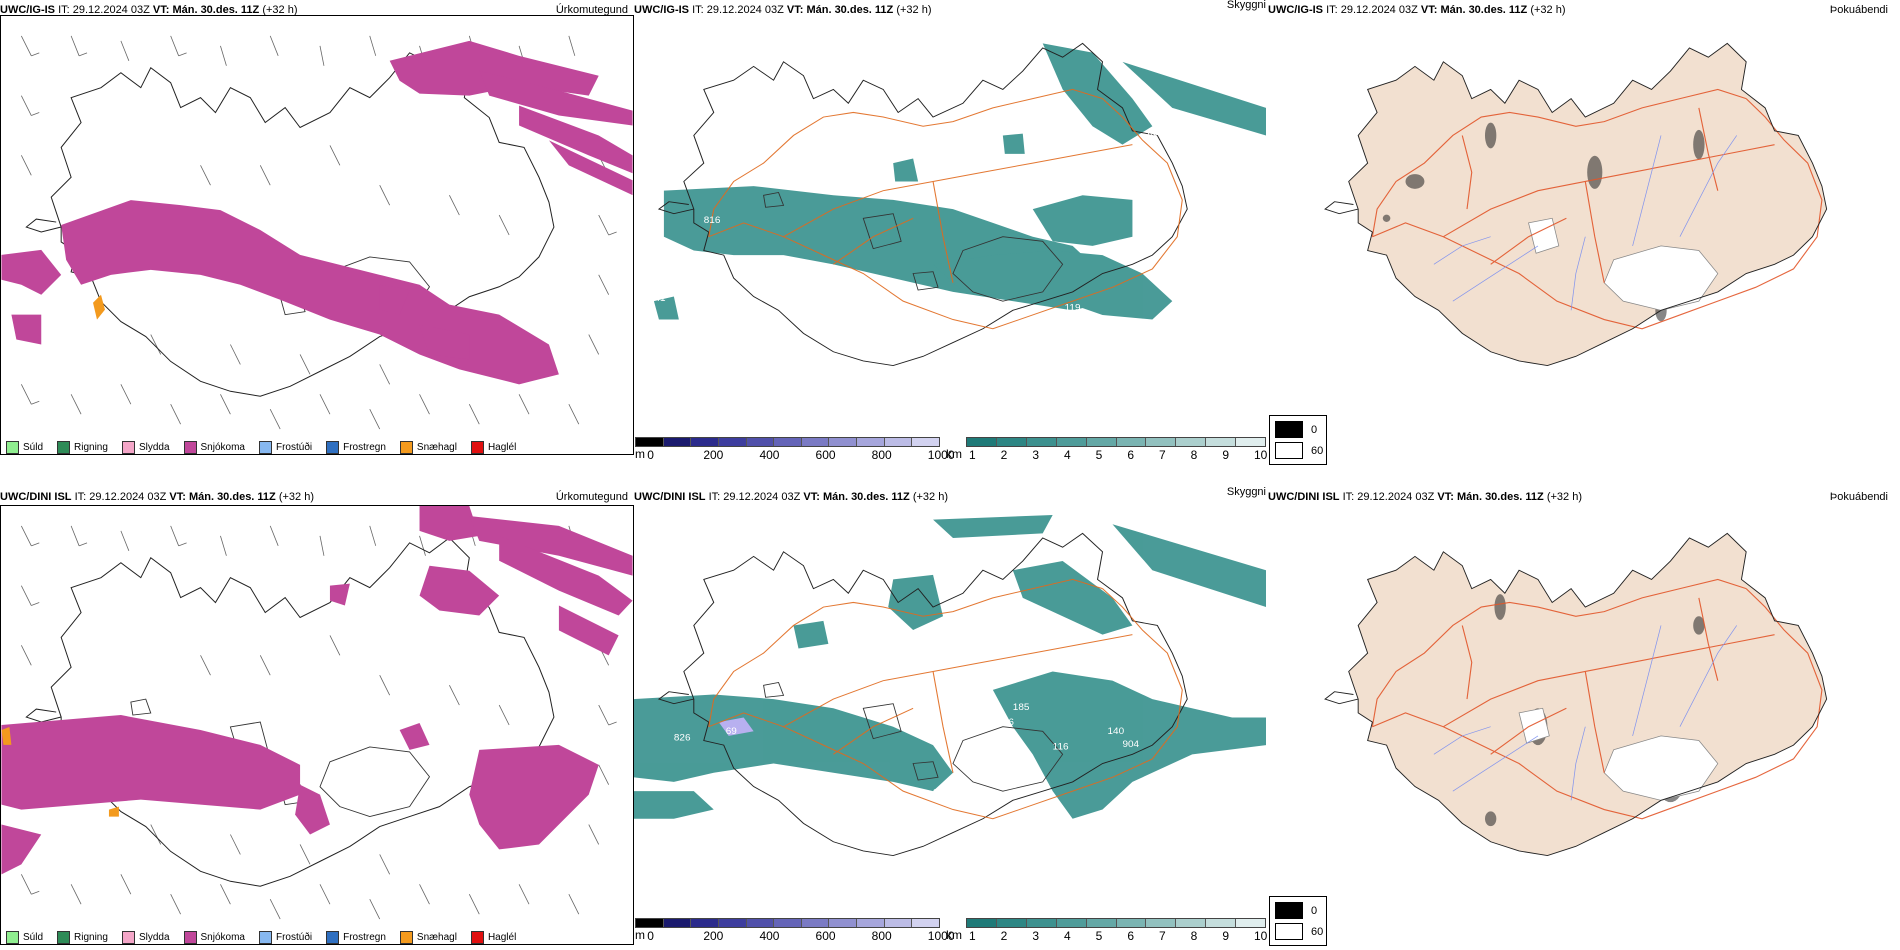  Describe the element at coordinates (1116, 923) in the screenshot. I see `visibility-bar-cells` at that location.